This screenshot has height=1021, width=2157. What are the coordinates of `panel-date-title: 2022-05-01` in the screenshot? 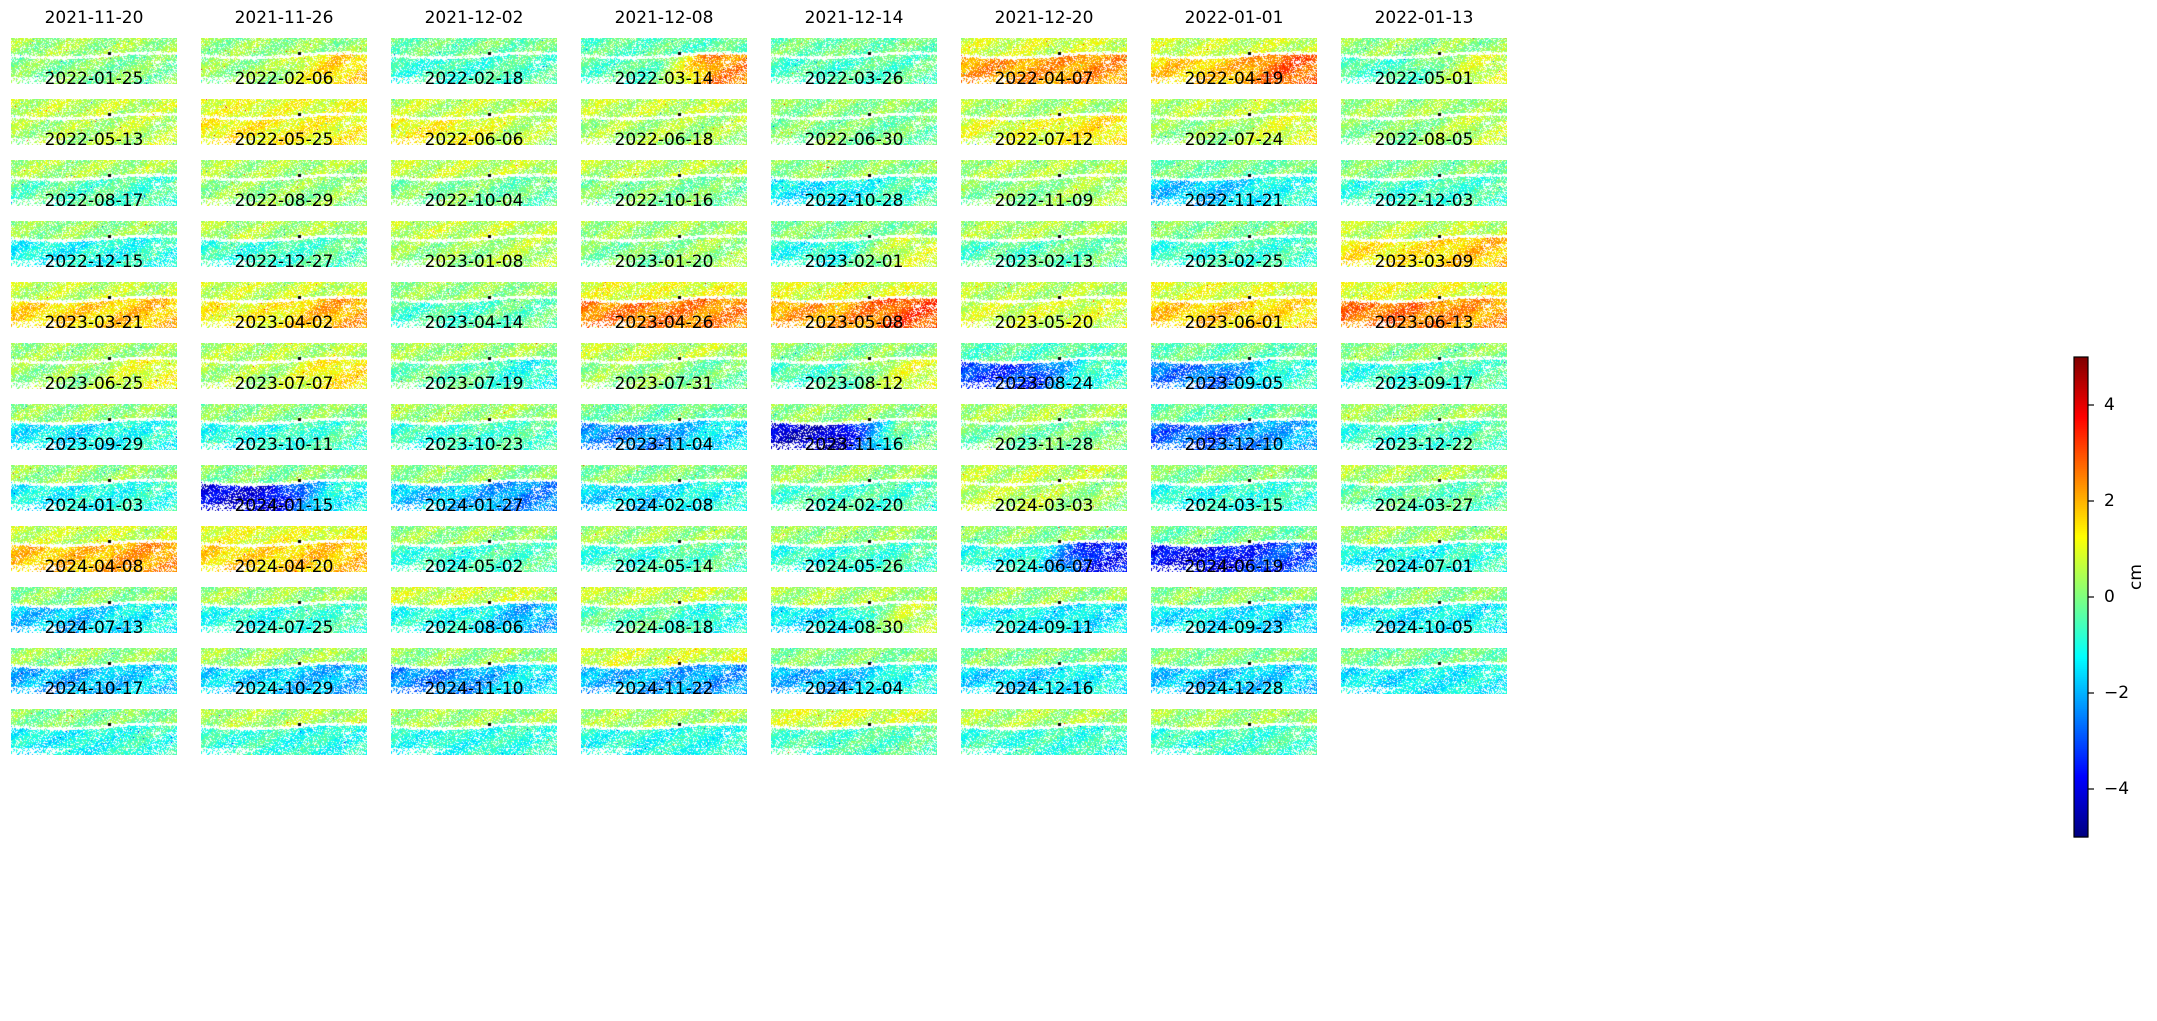 It's located at (1424, 79).